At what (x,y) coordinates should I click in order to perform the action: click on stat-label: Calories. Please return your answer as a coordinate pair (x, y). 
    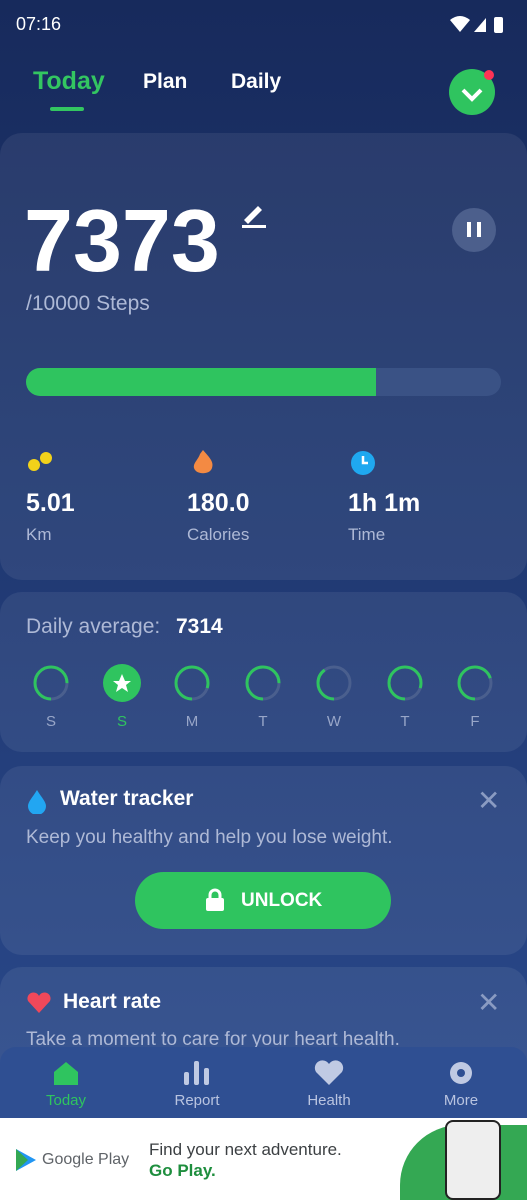
    Looking at the image, I should click on (218, 534).